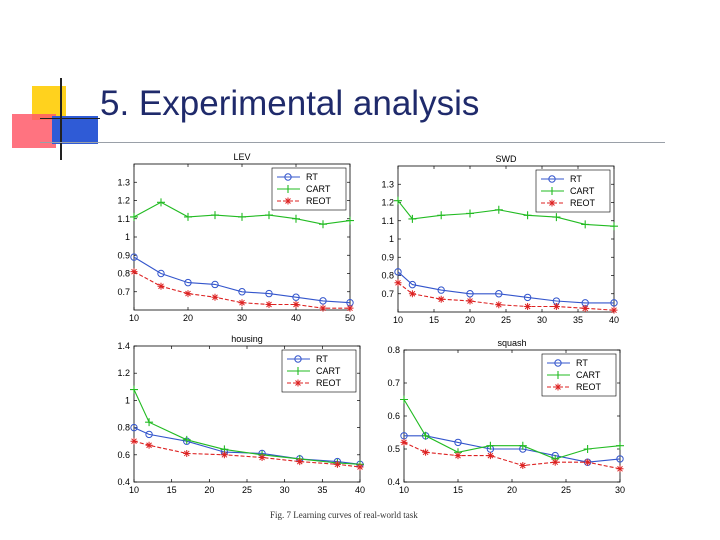  What do you see at coordinates (393, 482) in the screenshot?
I see `y-tick-label: 0.4` at bounding box center [393, 482].